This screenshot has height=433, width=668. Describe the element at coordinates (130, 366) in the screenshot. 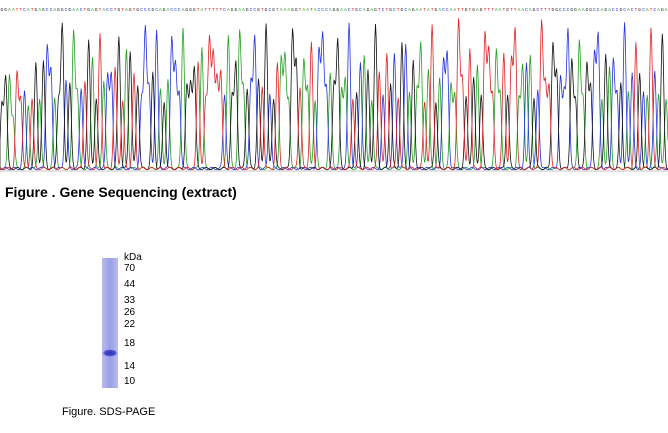

I see `marker-14: 14` at that location.